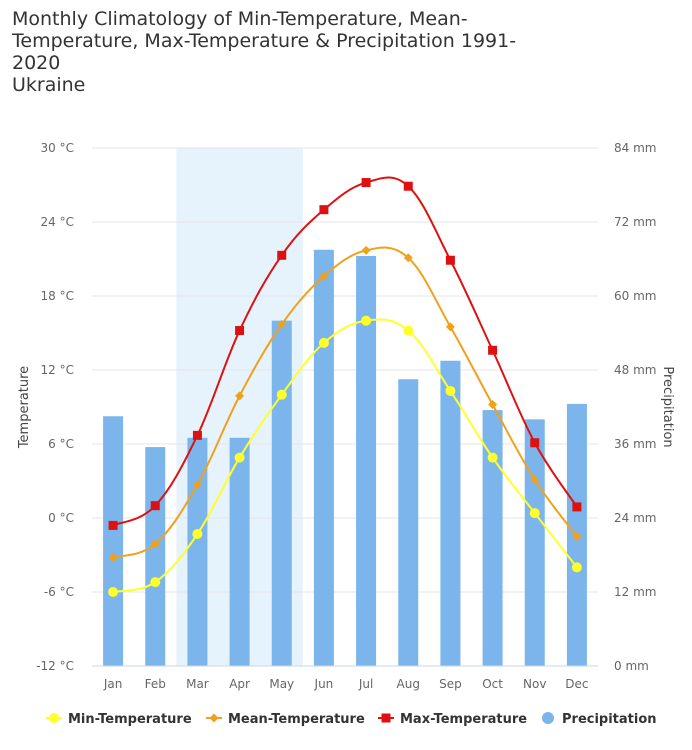  I want to click on x-tick-label: Sep, so click(450, 684).